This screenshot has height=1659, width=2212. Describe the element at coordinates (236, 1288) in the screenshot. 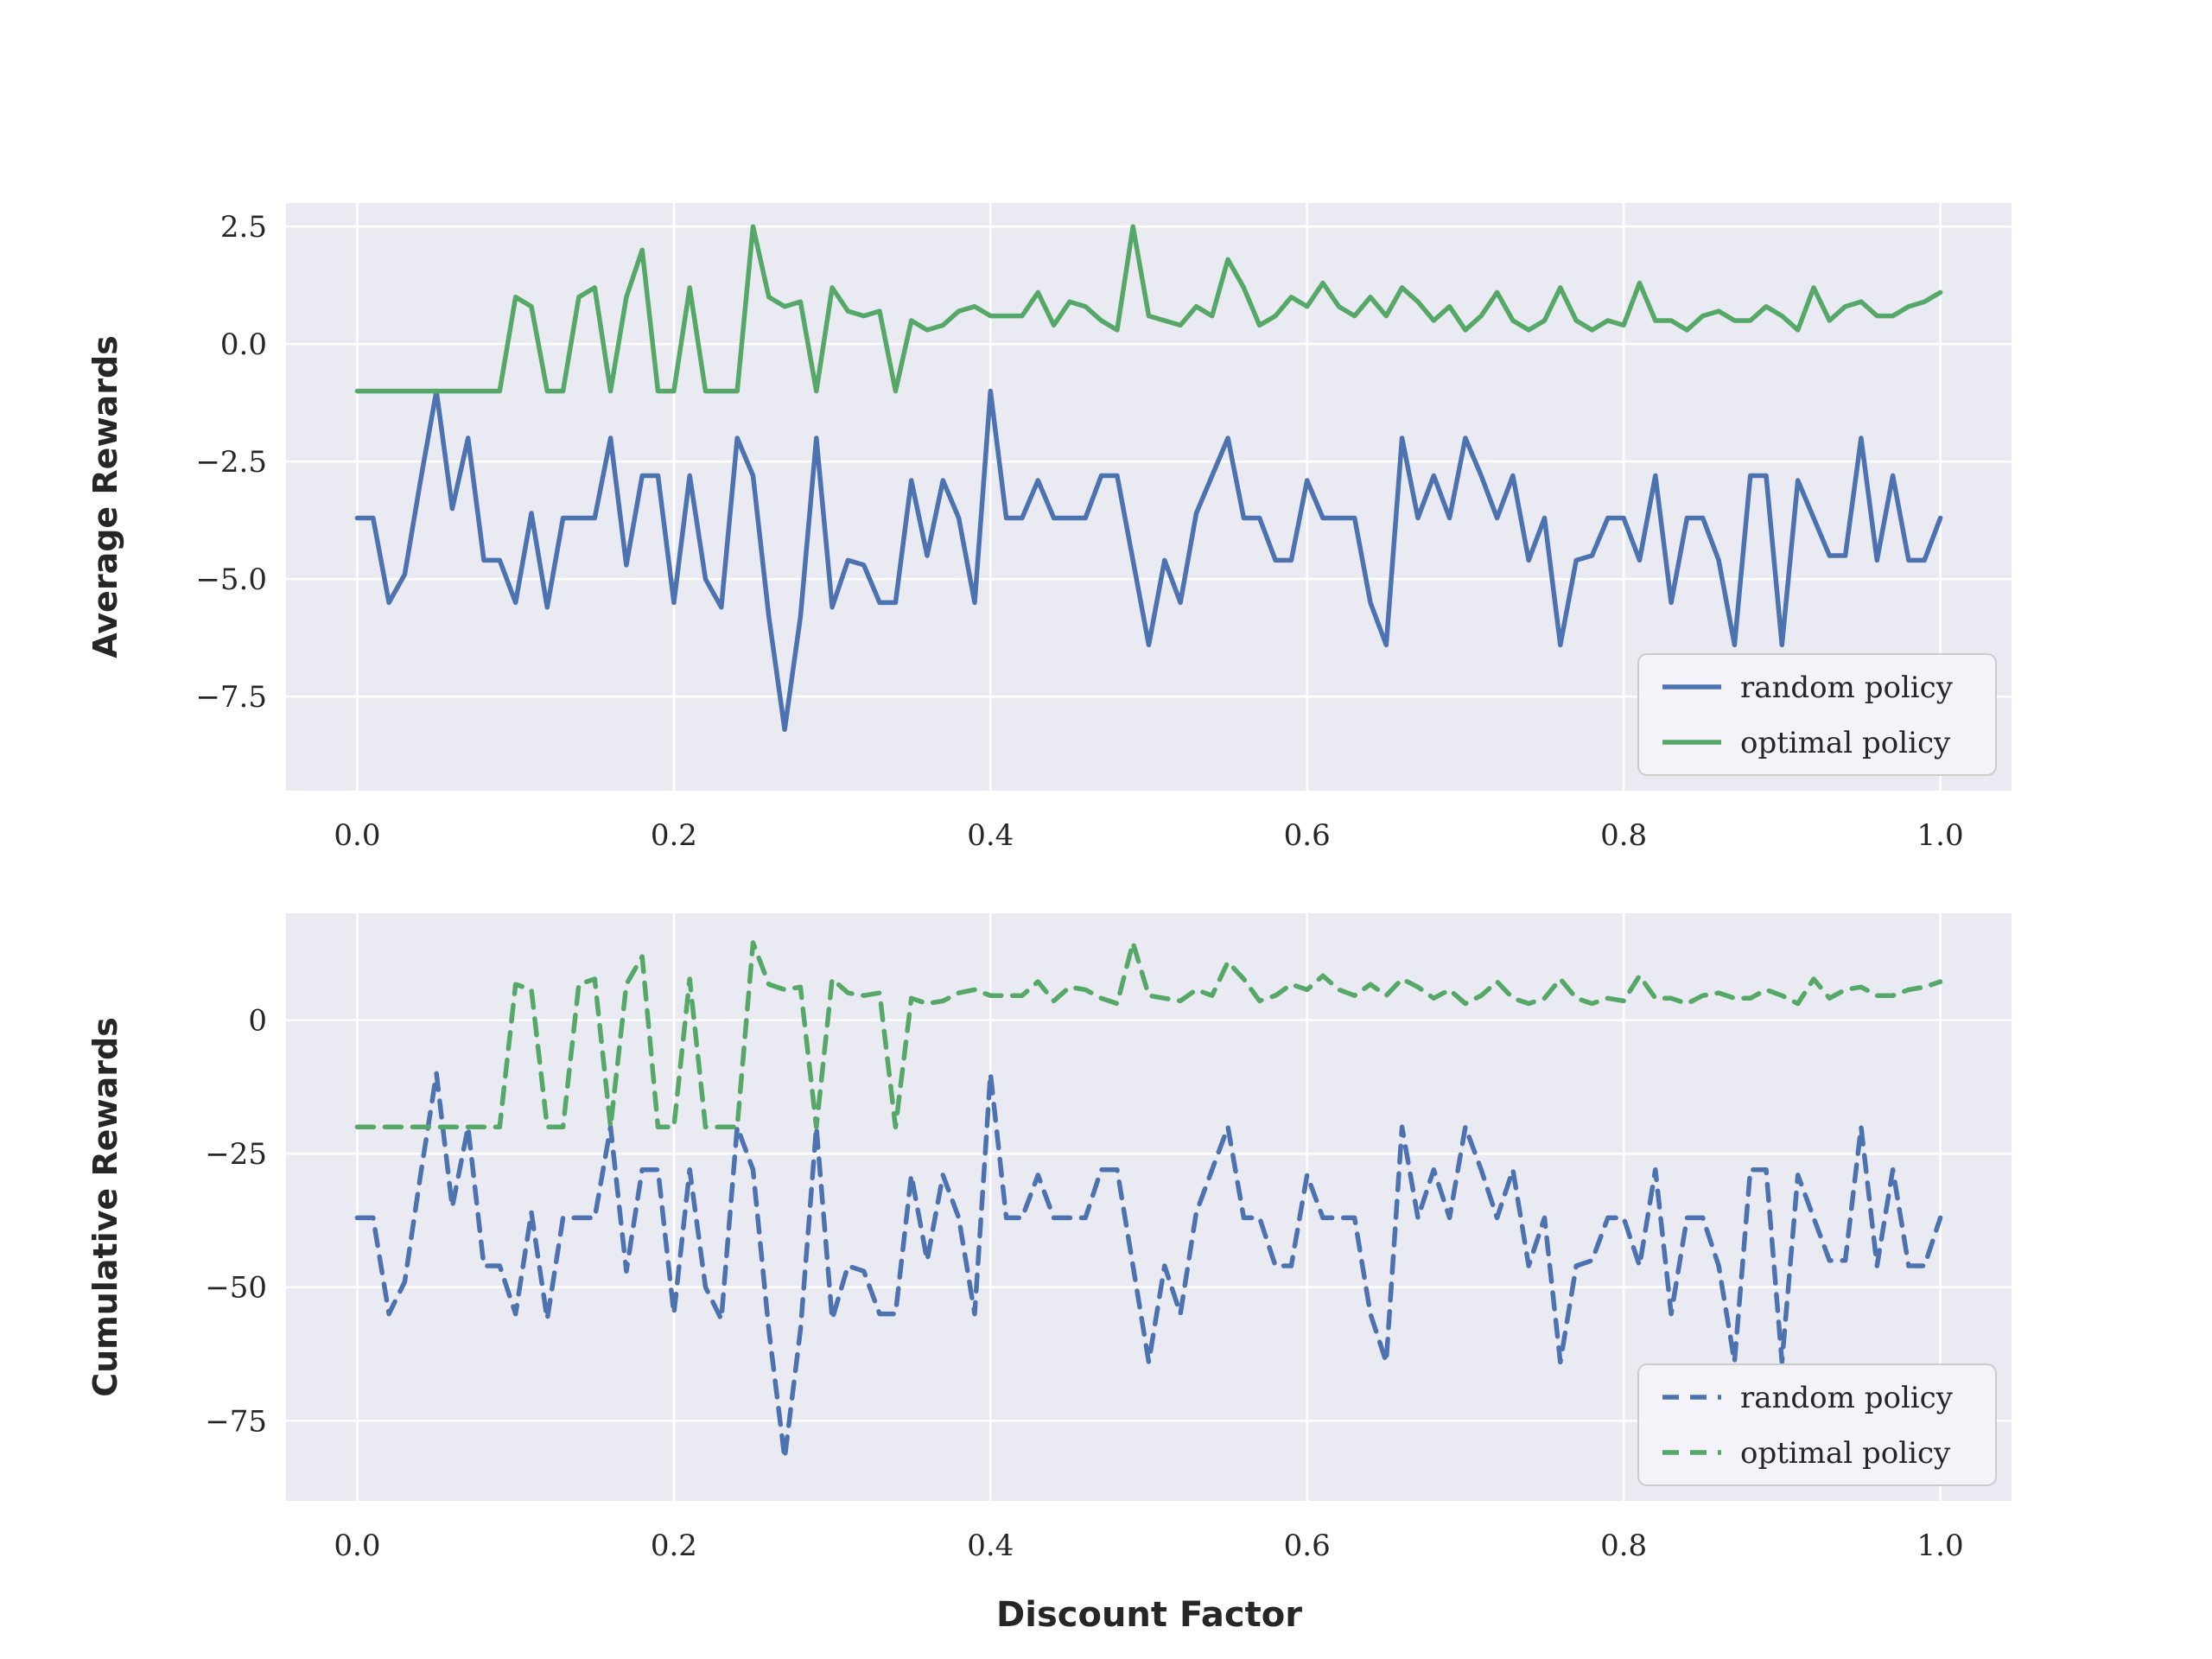

I see `y-tick-label: −50` at that location.